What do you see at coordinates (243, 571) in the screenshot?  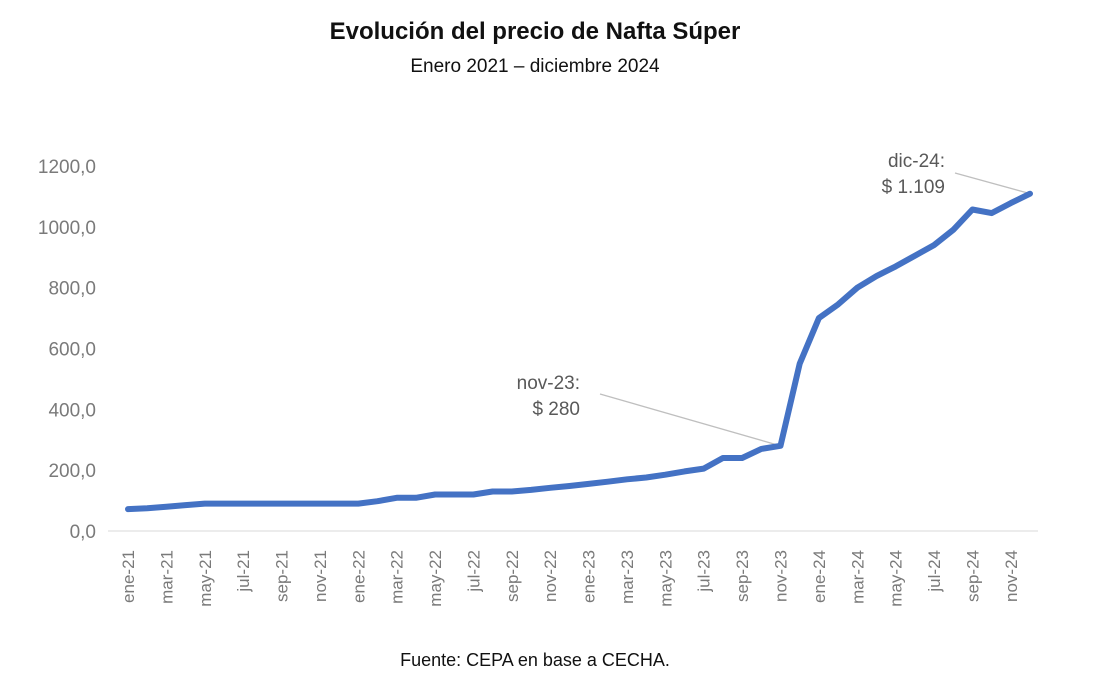 I see `x-tick-label: jul-21` at bounding box center [243, 571].